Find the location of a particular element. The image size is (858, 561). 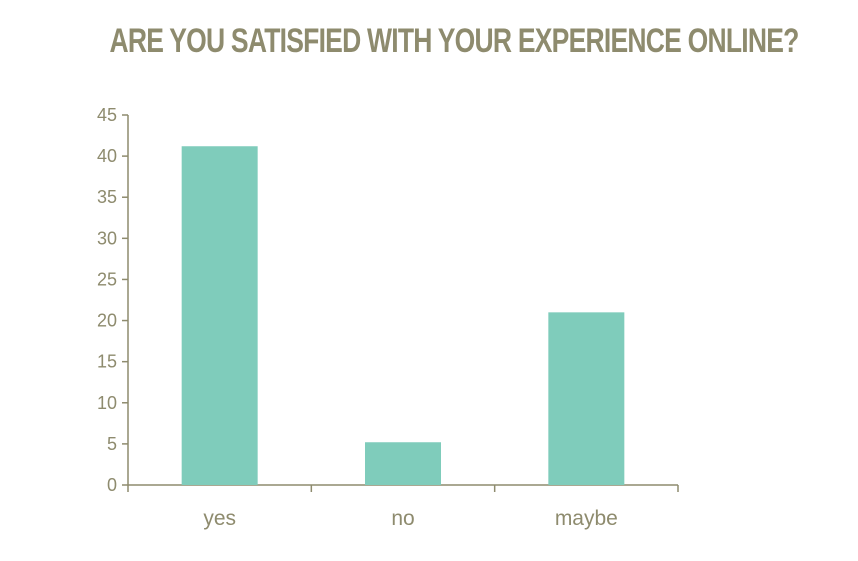

x-tick-label-yes: yes is located at coordinates (219, 518).